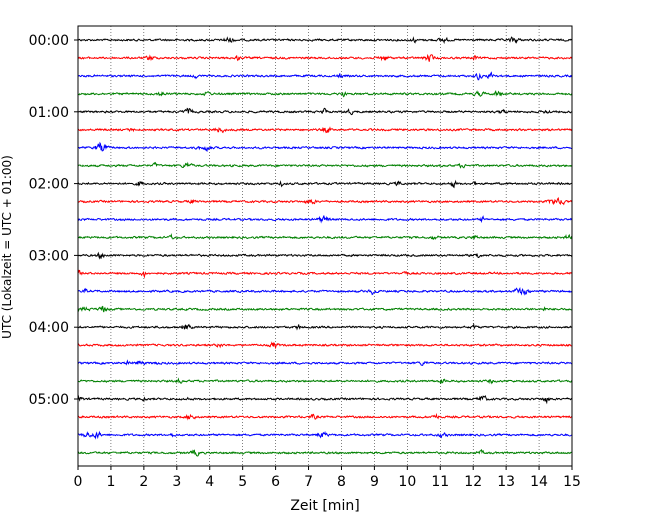 Image resolution: width=650 pixels, height=520 pixels. What do you see at coordinates (49, 185) in the screenshot?
I see `y-tick-label: 02:00` at bounding box center [49, 185].